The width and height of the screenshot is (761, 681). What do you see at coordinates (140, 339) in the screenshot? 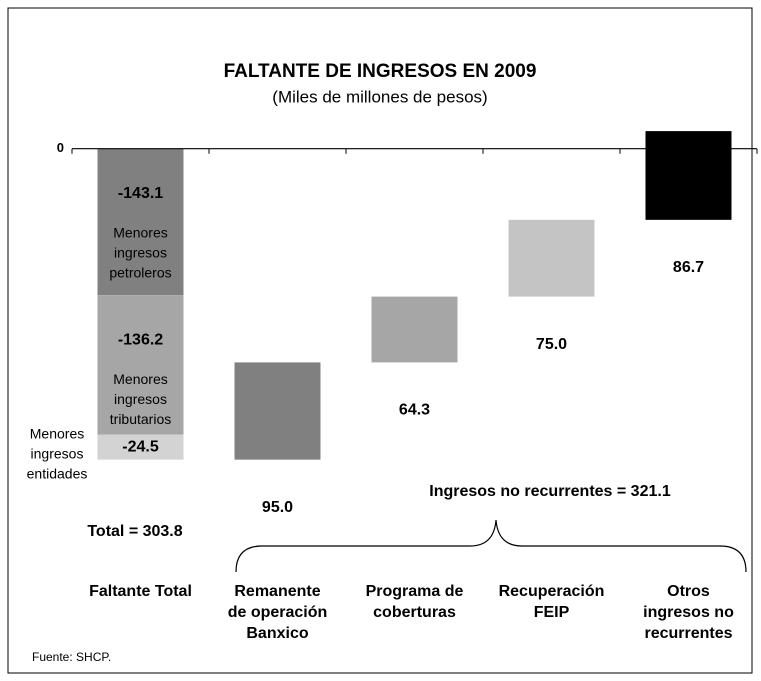
I see `data-label: -136.2` at bounding box center [140, 339].